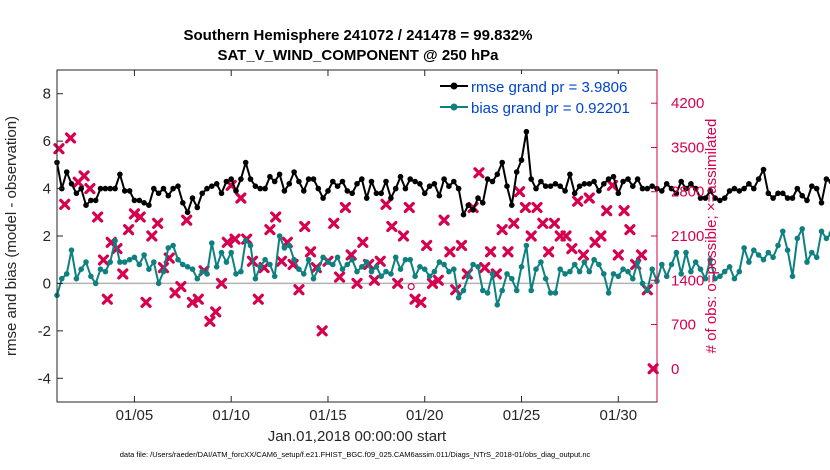  What do you see at coordinates (687, 192) in the screenshot?
I see `y2-tick-label: 2800` at bounding box center [687, 192].